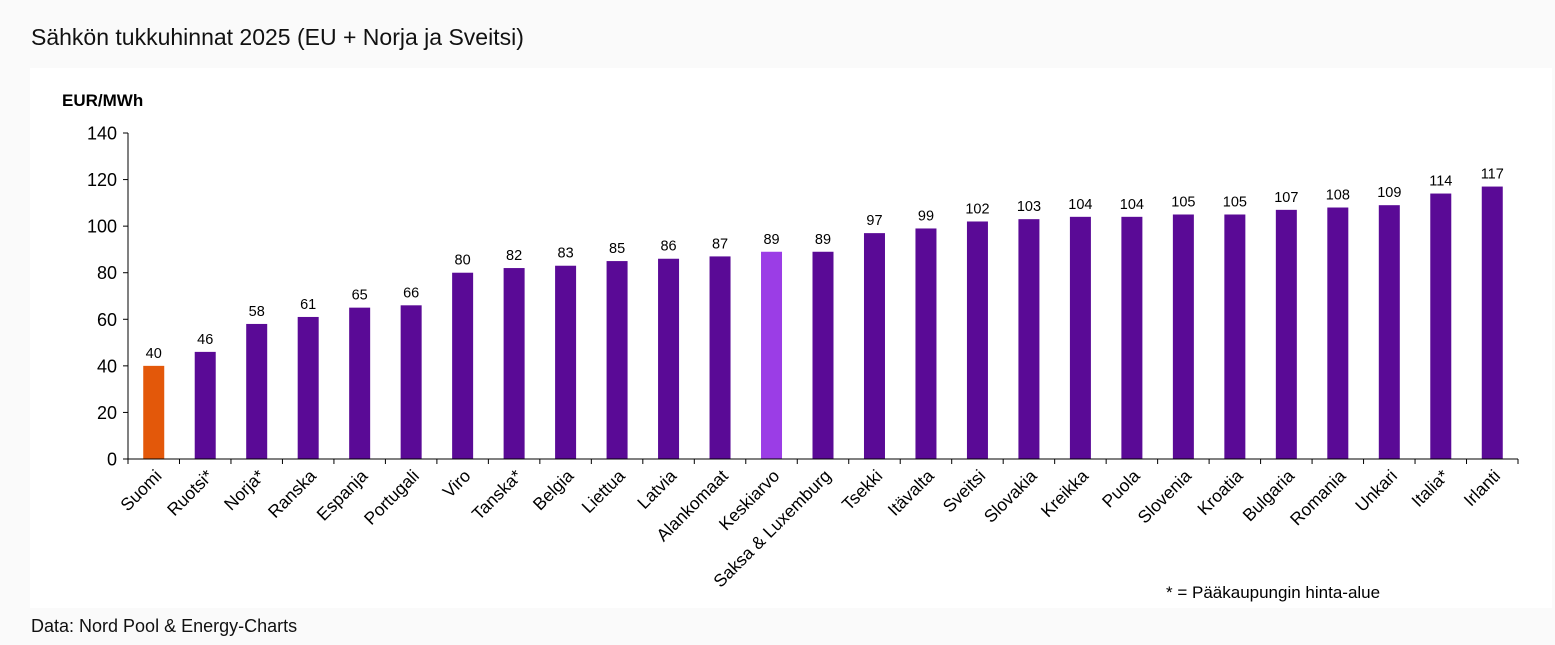 The width and height of the screenshot is (1555, 645). Describe the element at coordinates (617, 249) in the screenshot. I see `data-label: 85` at that location.